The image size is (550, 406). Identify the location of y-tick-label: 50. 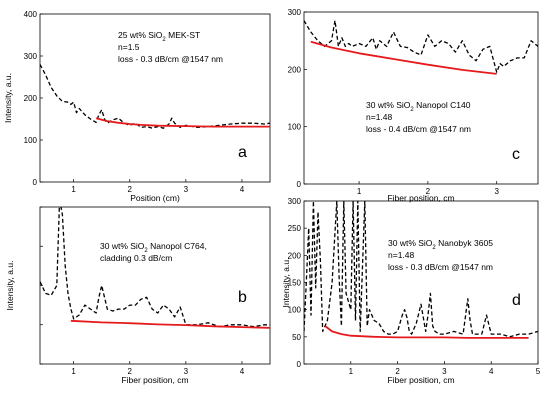
(296, 337).